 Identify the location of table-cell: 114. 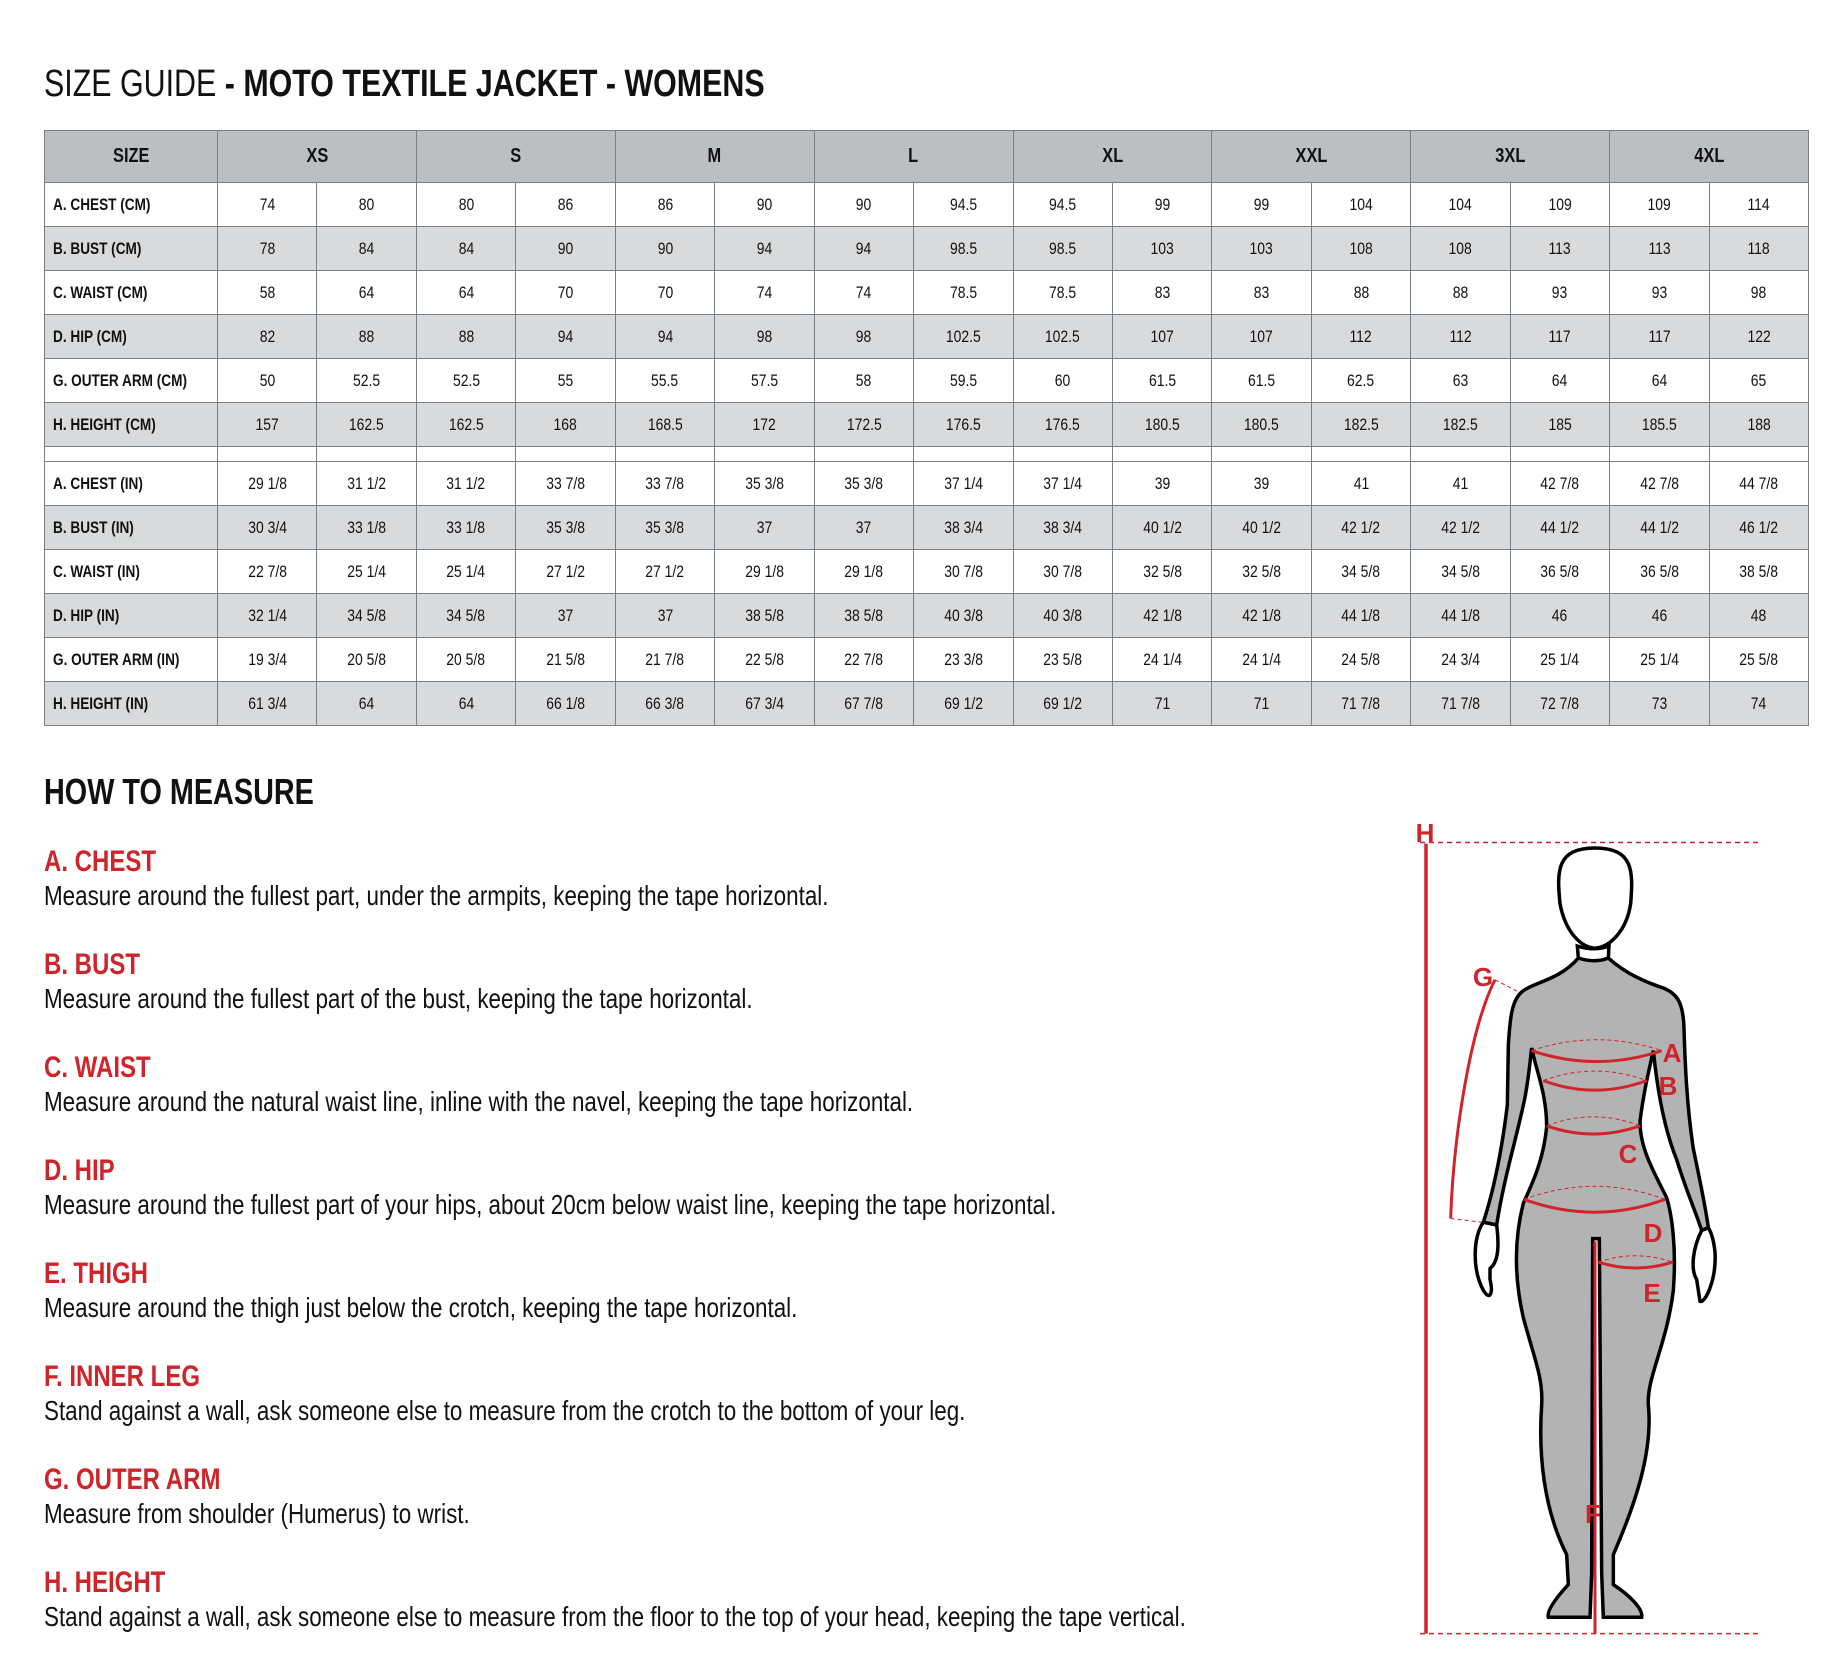
(1759, 204).